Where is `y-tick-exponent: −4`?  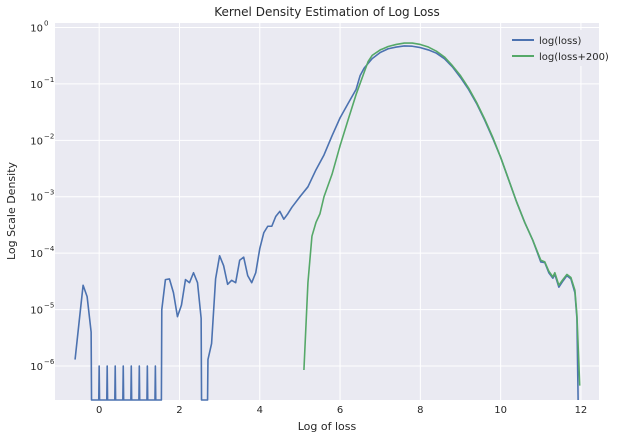 y-tick-exponent: −4 is located at coordinates (49, 249).